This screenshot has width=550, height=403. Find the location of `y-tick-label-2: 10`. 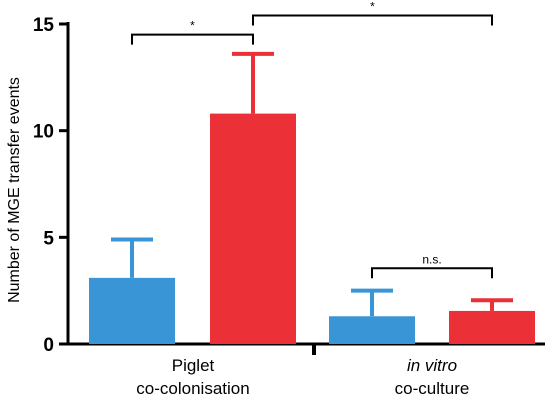

y-tick-label-2: 10 is located at coordinates (43, 132).